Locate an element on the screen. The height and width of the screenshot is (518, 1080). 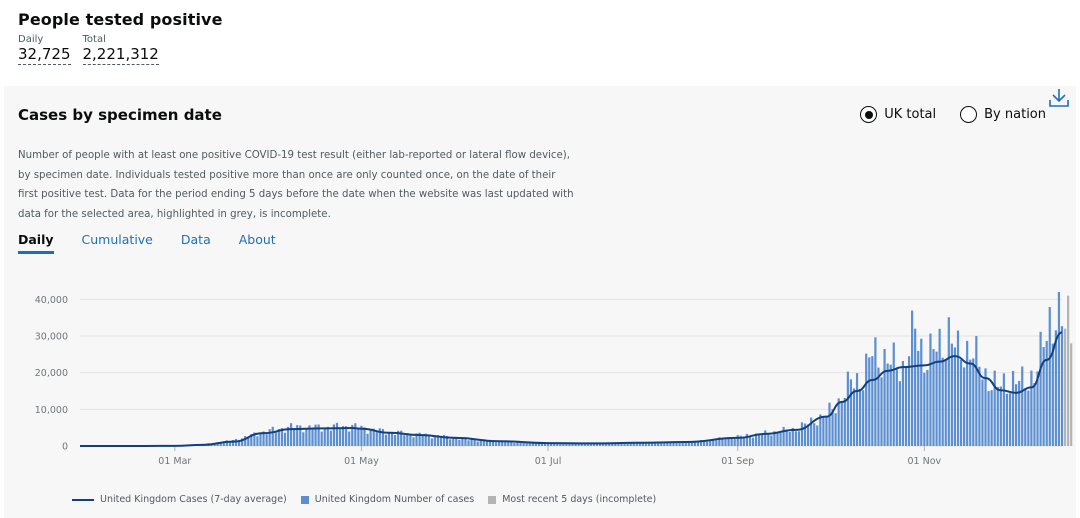
radio-uk-total: UK total is located at coordinates (898, 114).